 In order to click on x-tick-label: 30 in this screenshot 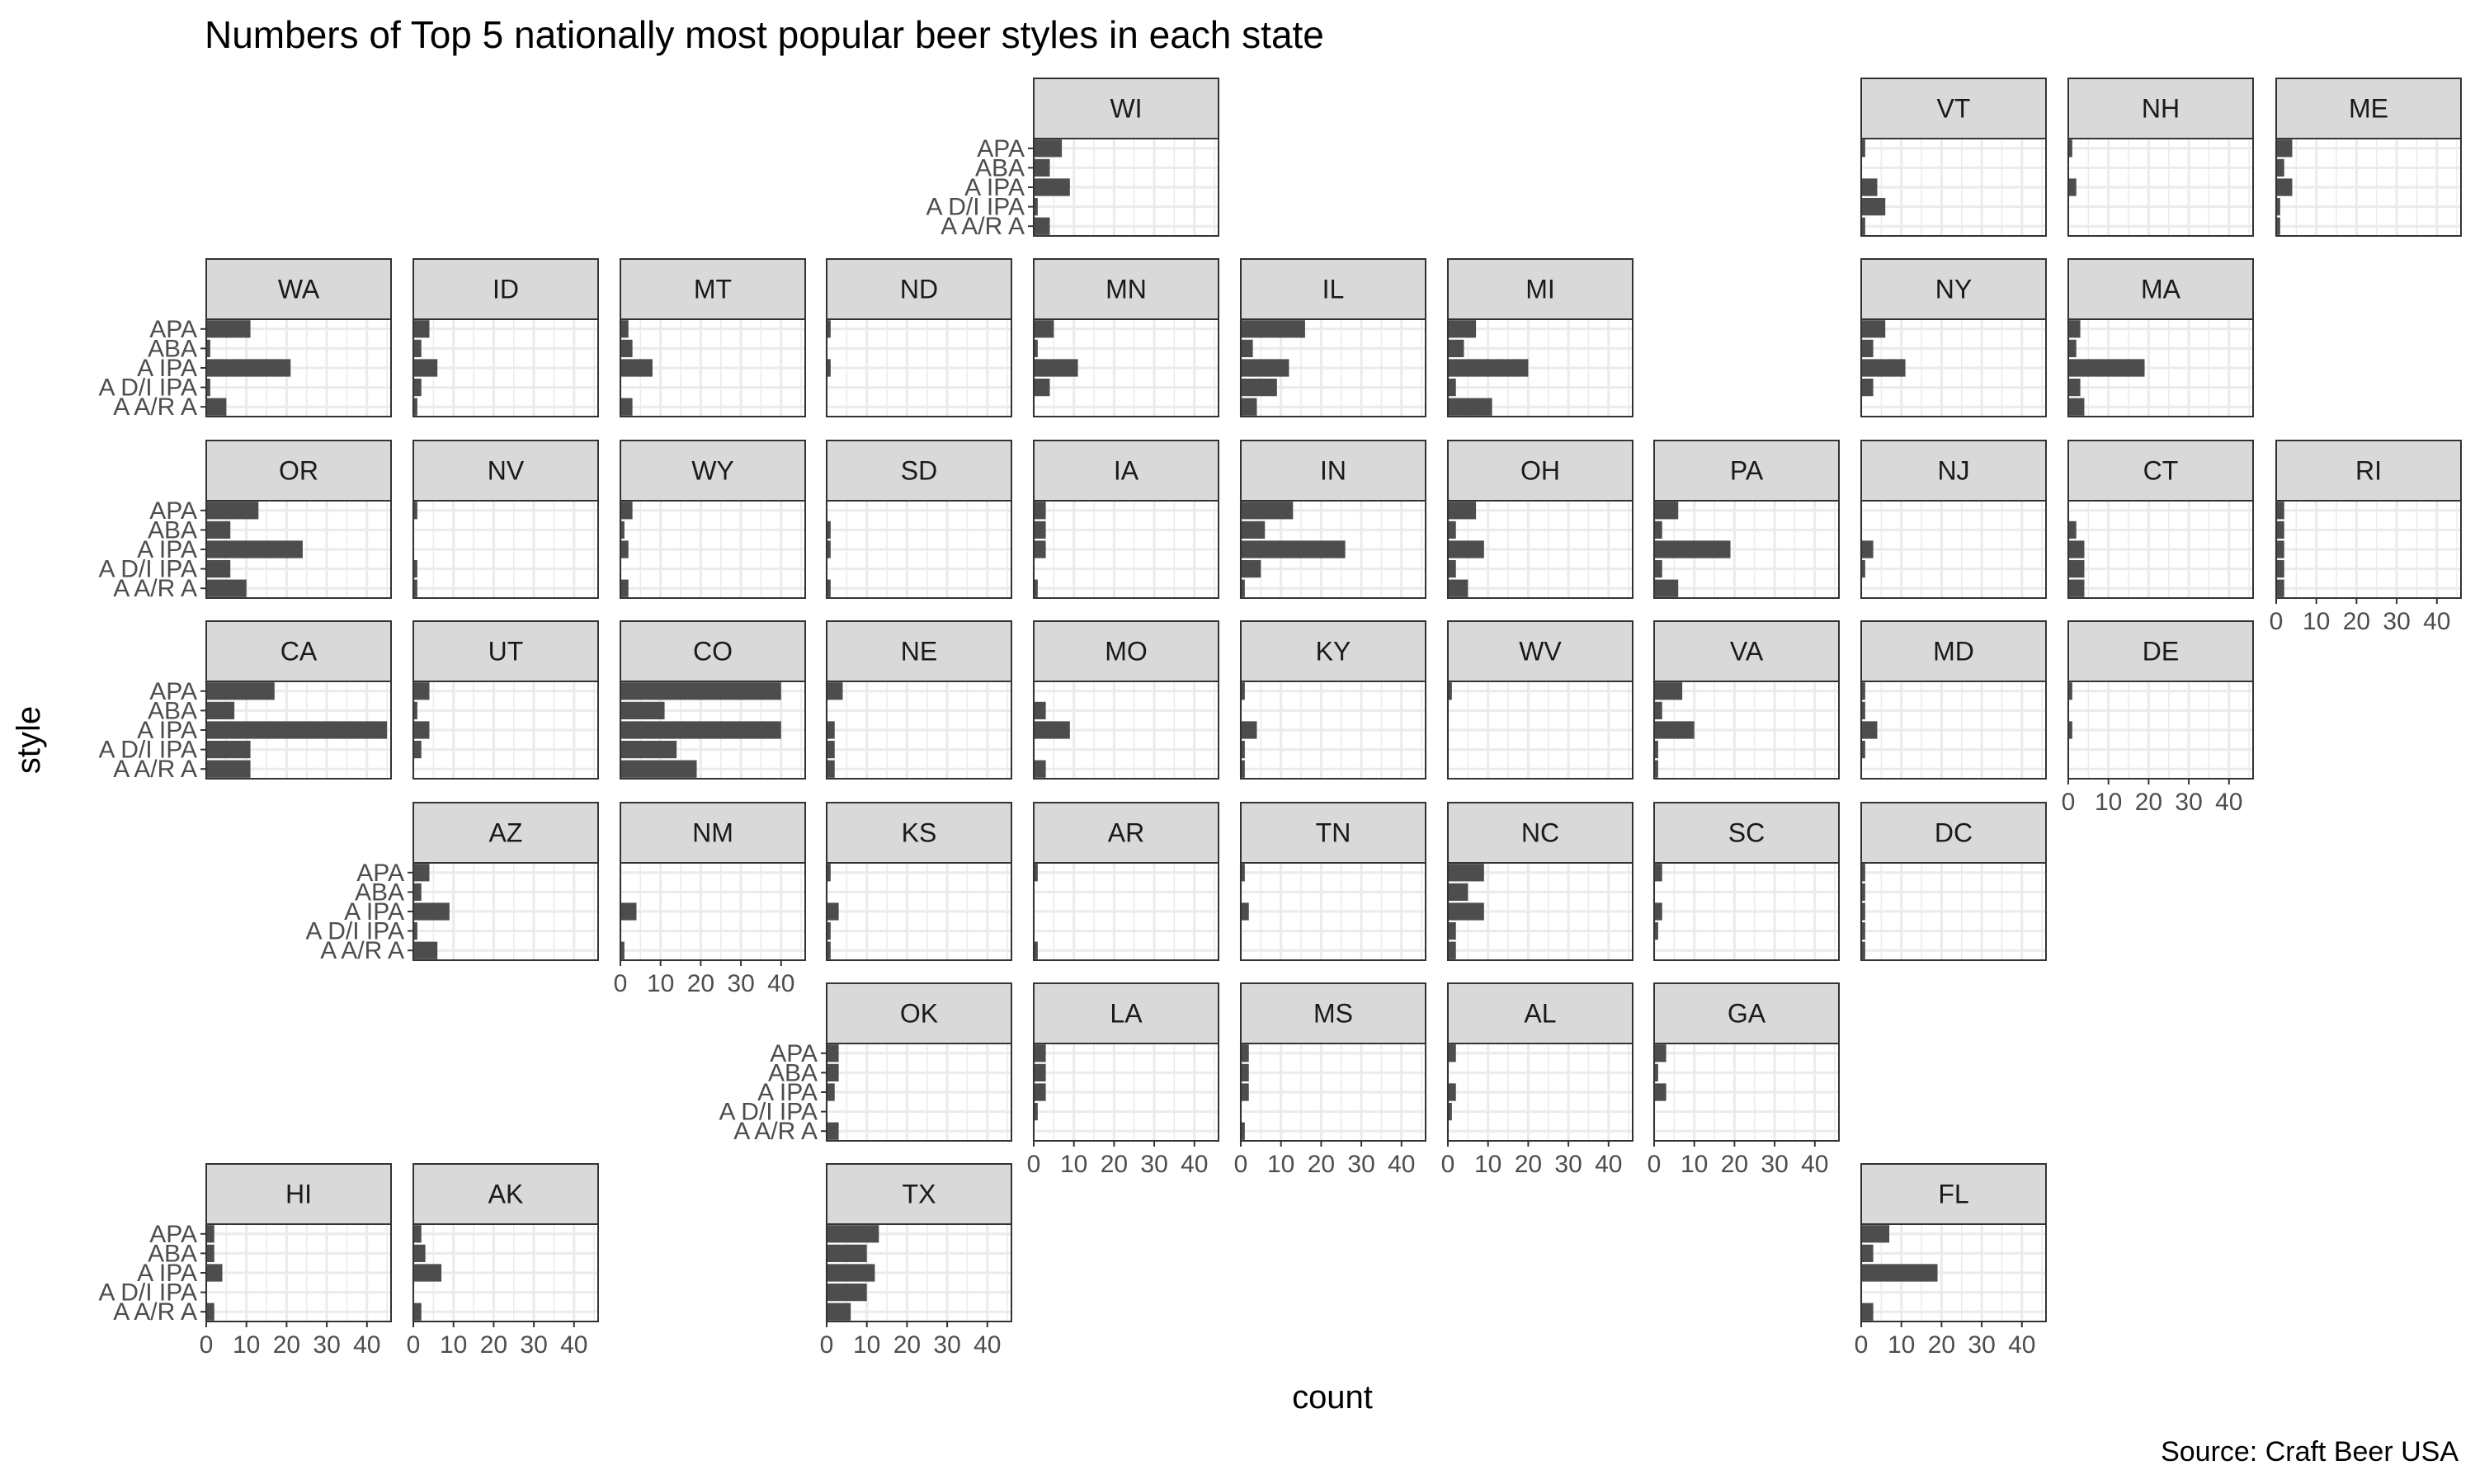, I will do `click(1360, 1164)`.